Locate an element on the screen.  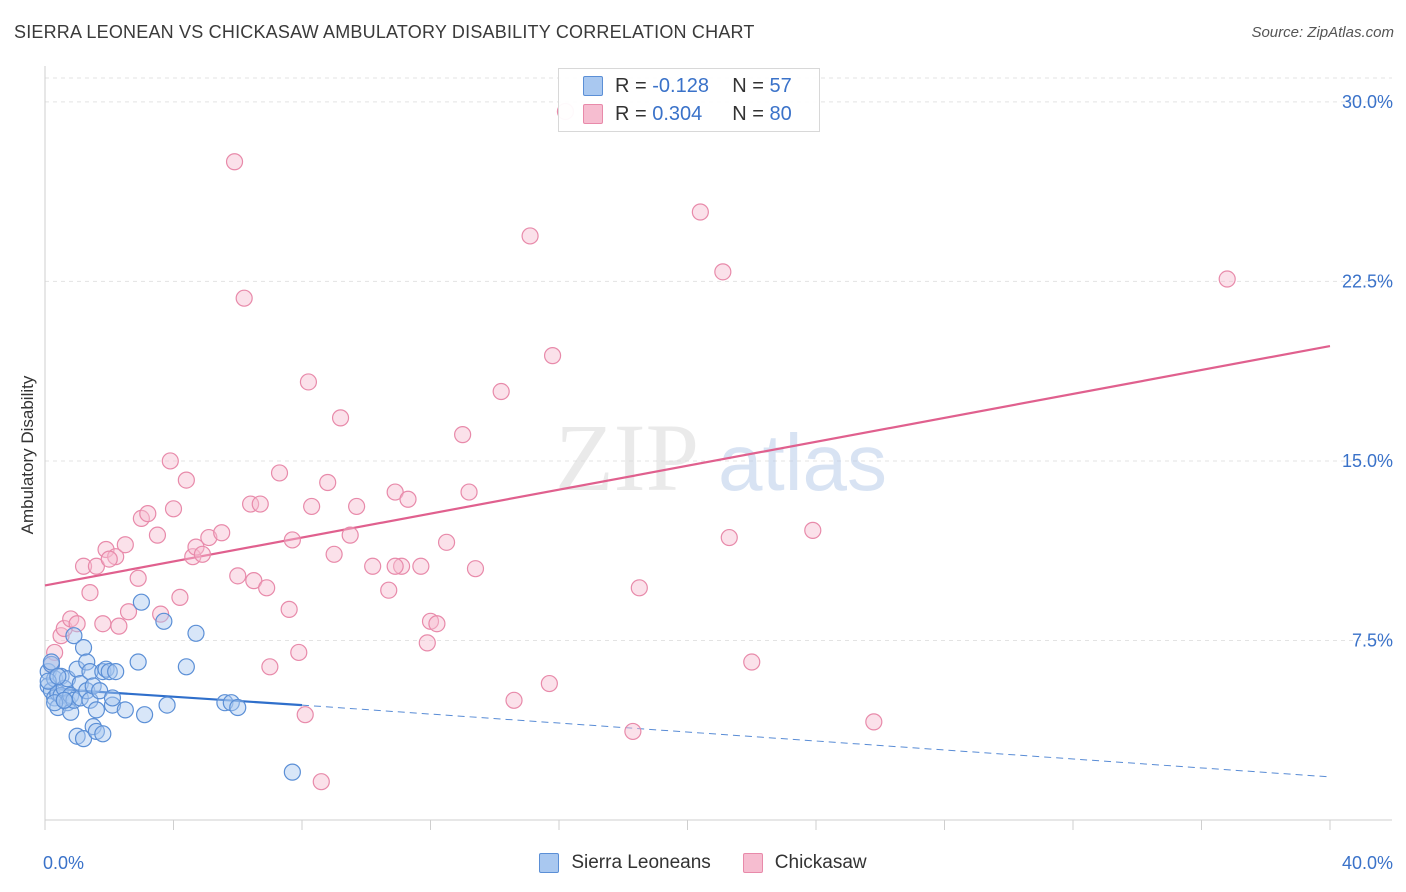
legend-swatch-pink is located at coordinates (752, 863).